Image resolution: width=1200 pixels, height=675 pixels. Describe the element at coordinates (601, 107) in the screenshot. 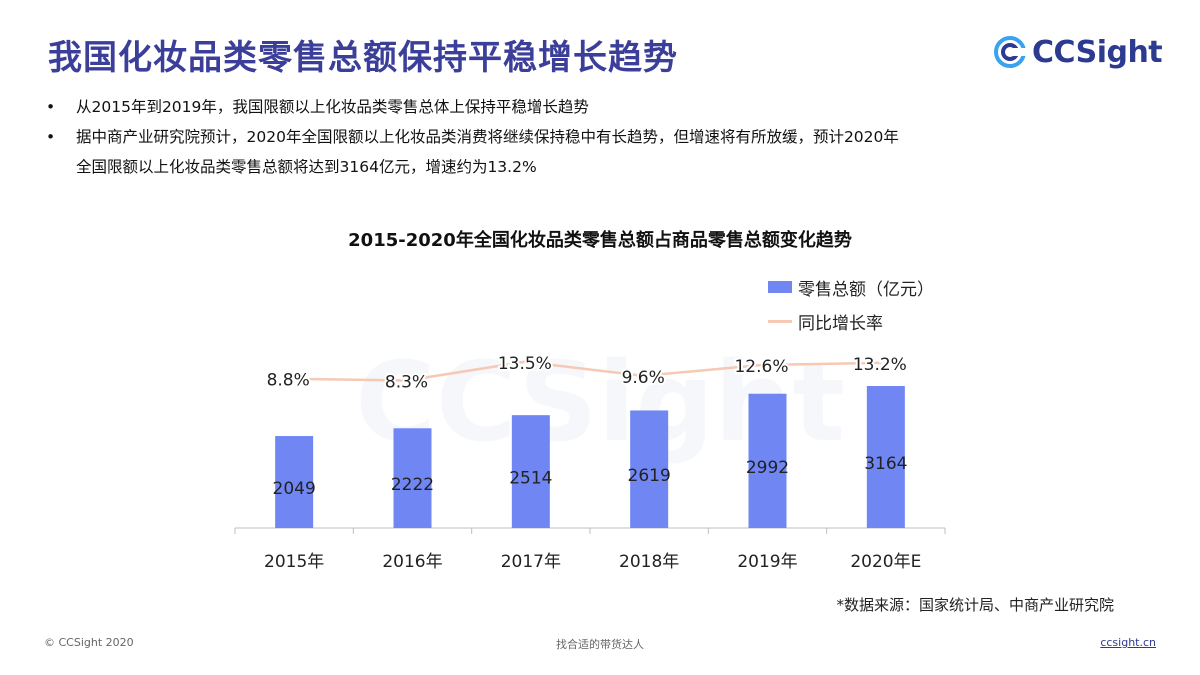

I see `bullet-item: • 从2015年到2019年，我国限额以上化妆品类零售总体上保持平稳增长趋势` at that location.